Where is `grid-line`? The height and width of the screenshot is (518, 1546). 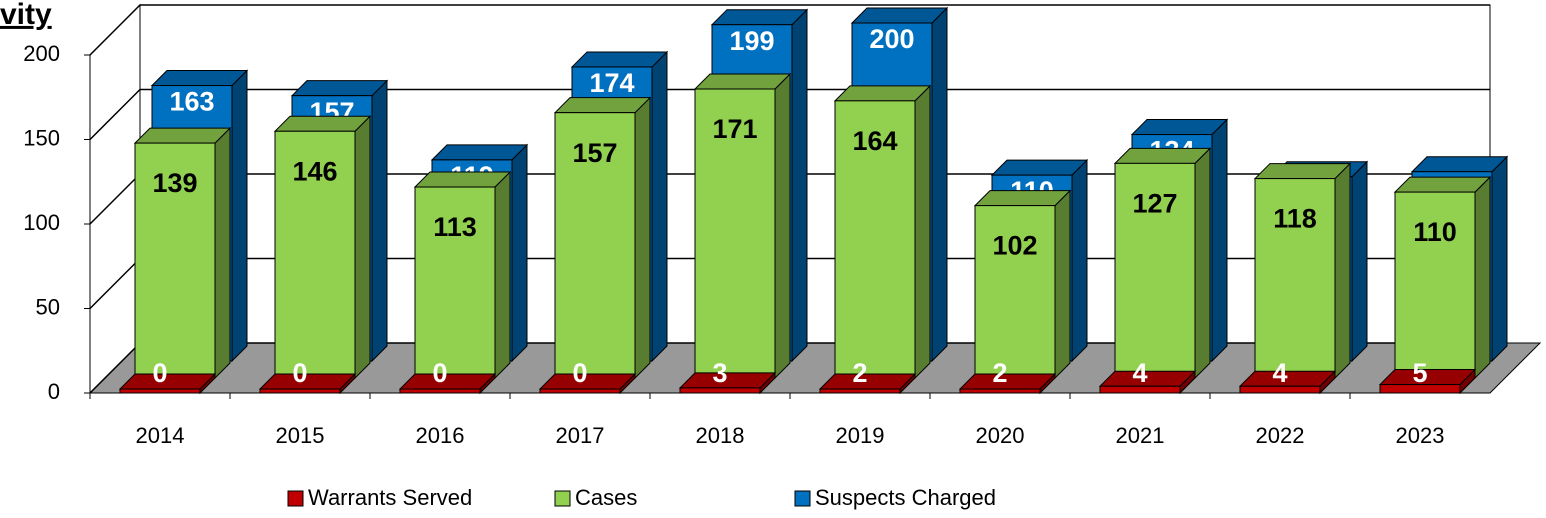
grid-line is located at coordinates (789, 114).